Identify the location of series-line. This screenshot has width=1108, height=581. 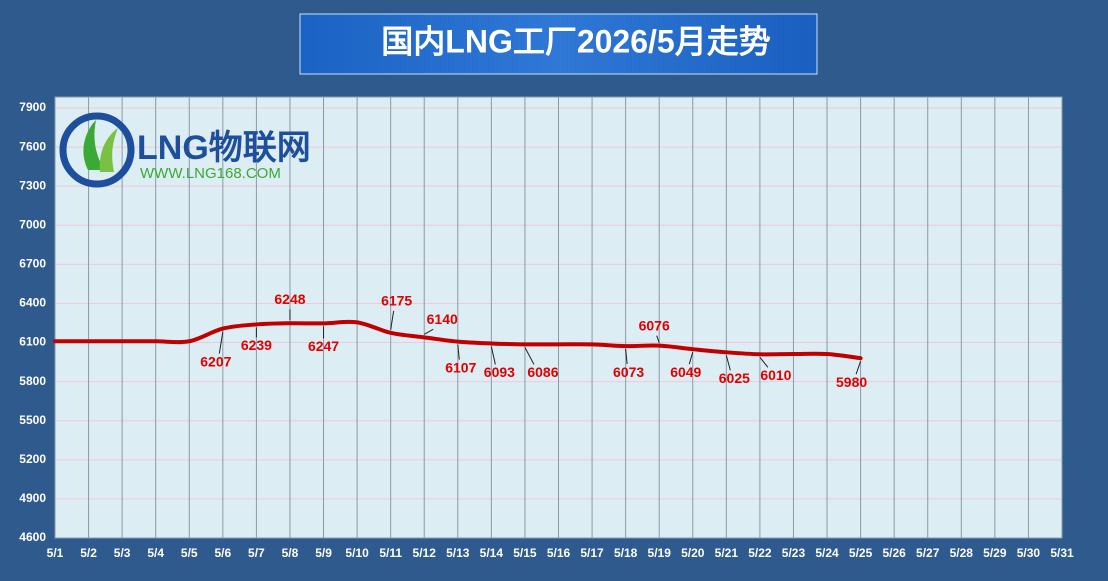
(458, 340).